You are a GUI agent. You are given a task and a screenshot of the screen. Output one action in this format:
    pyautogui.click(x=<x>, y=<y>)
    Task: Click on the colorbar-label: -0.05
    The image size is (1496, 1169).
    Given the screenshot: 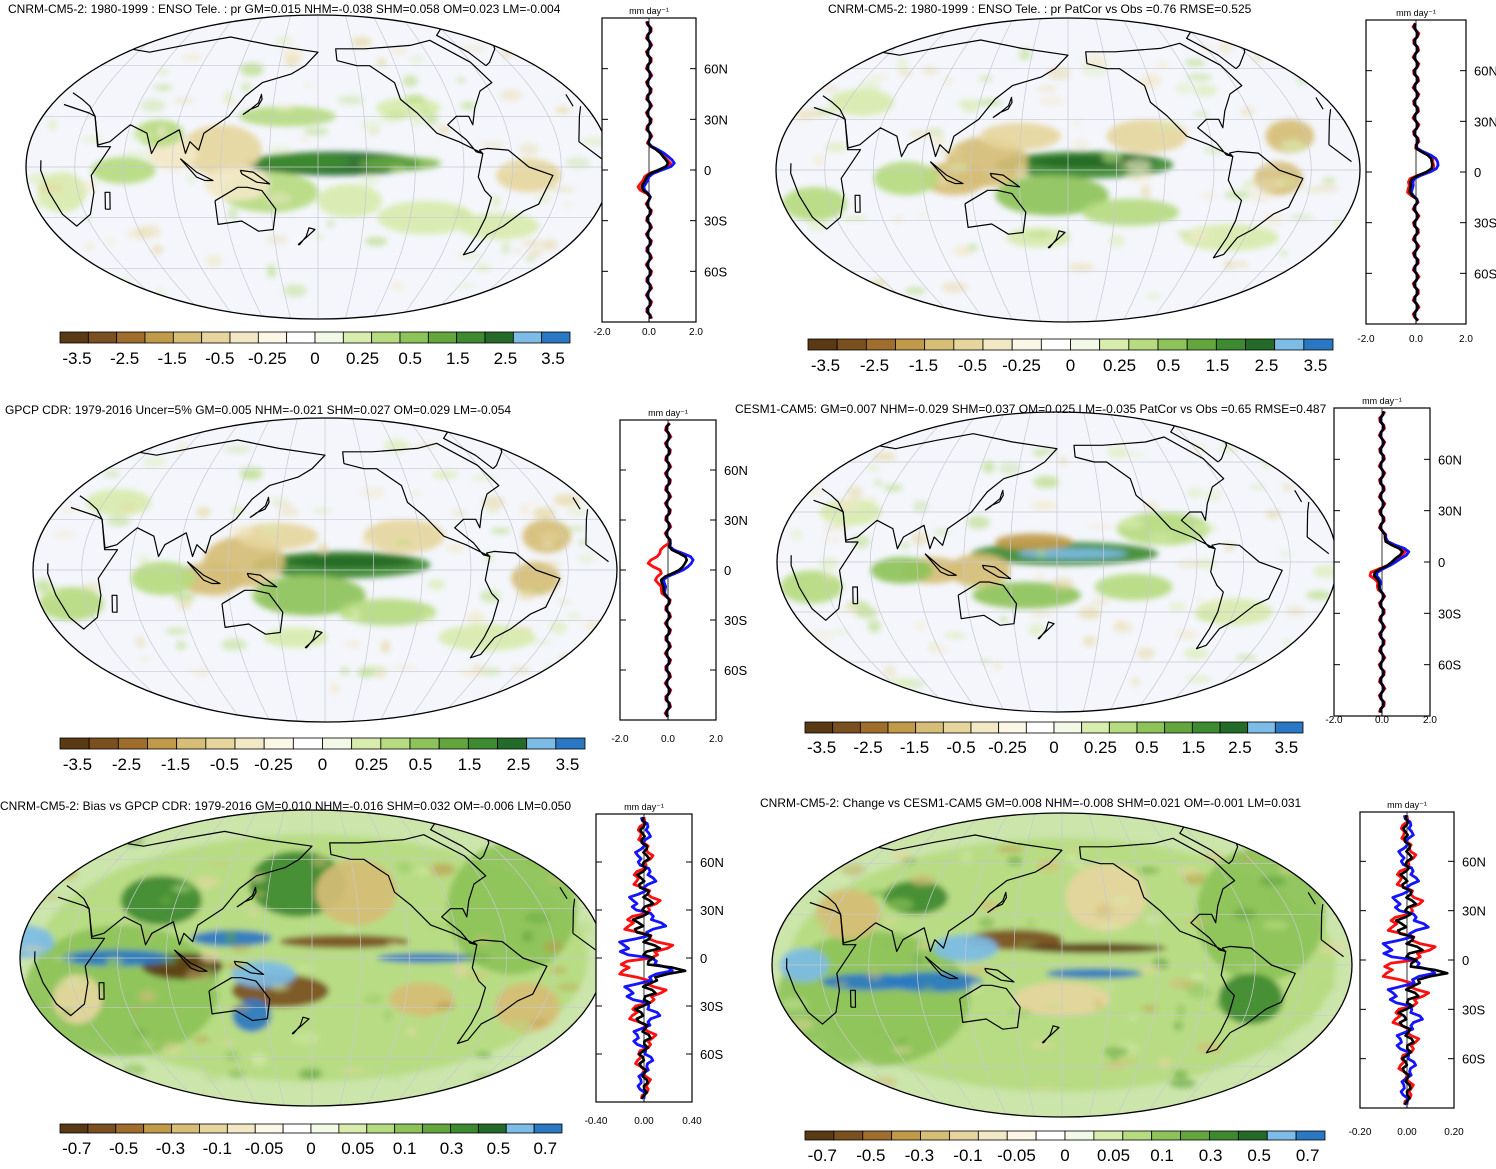 What is the action you would take?
    pyautogui.click(x=1016, y=1155)
    